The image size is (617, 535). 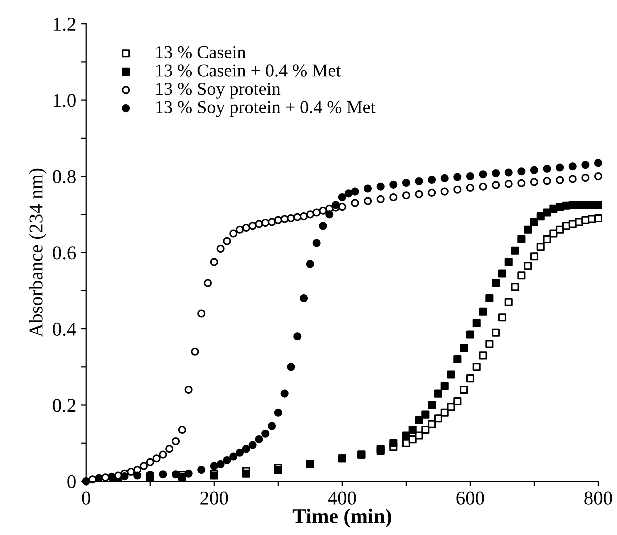 What do you see at coordinates (598, 498) in the screenshot?
I see `x-tick-label: 800` at bounding box center [598, 498].